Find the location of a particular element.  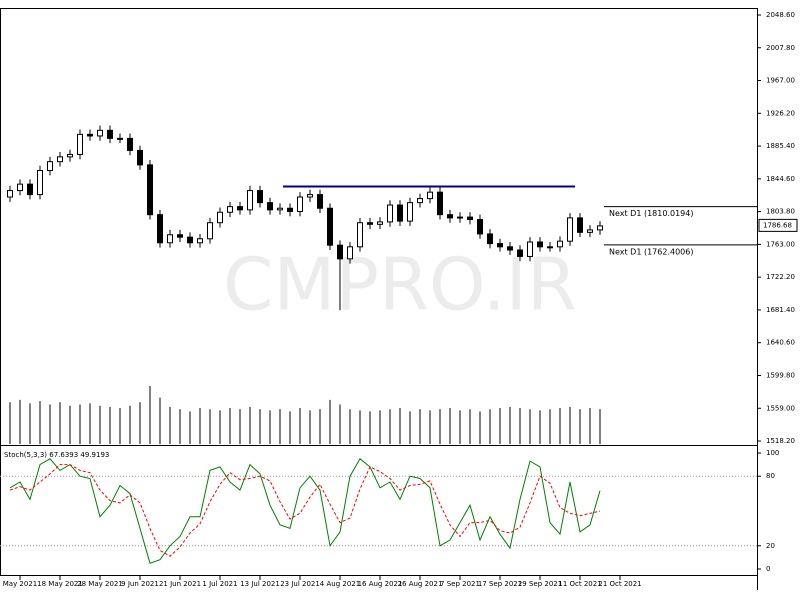

y-tick-label: 2007.80 is located at coordinates (780, 48).